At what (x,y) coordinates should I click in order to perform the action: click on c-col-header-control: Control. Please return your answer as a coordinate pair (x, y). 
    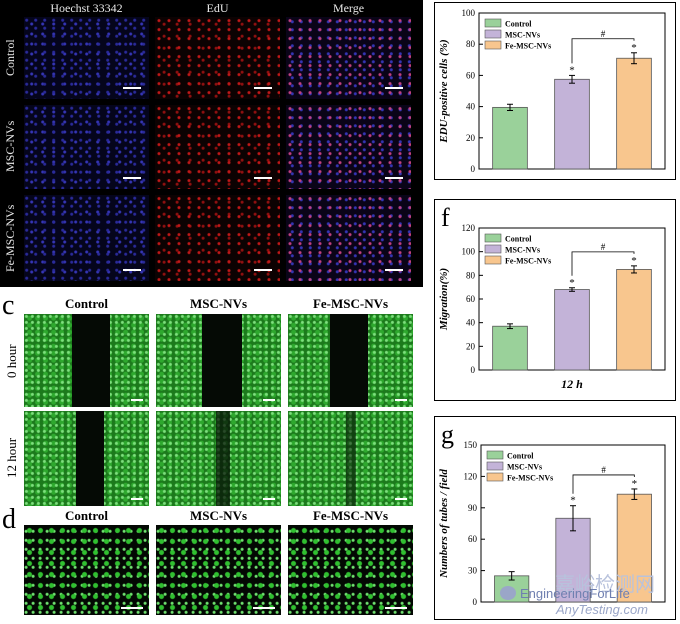
    Looking at the image, I should click on (86, 303).